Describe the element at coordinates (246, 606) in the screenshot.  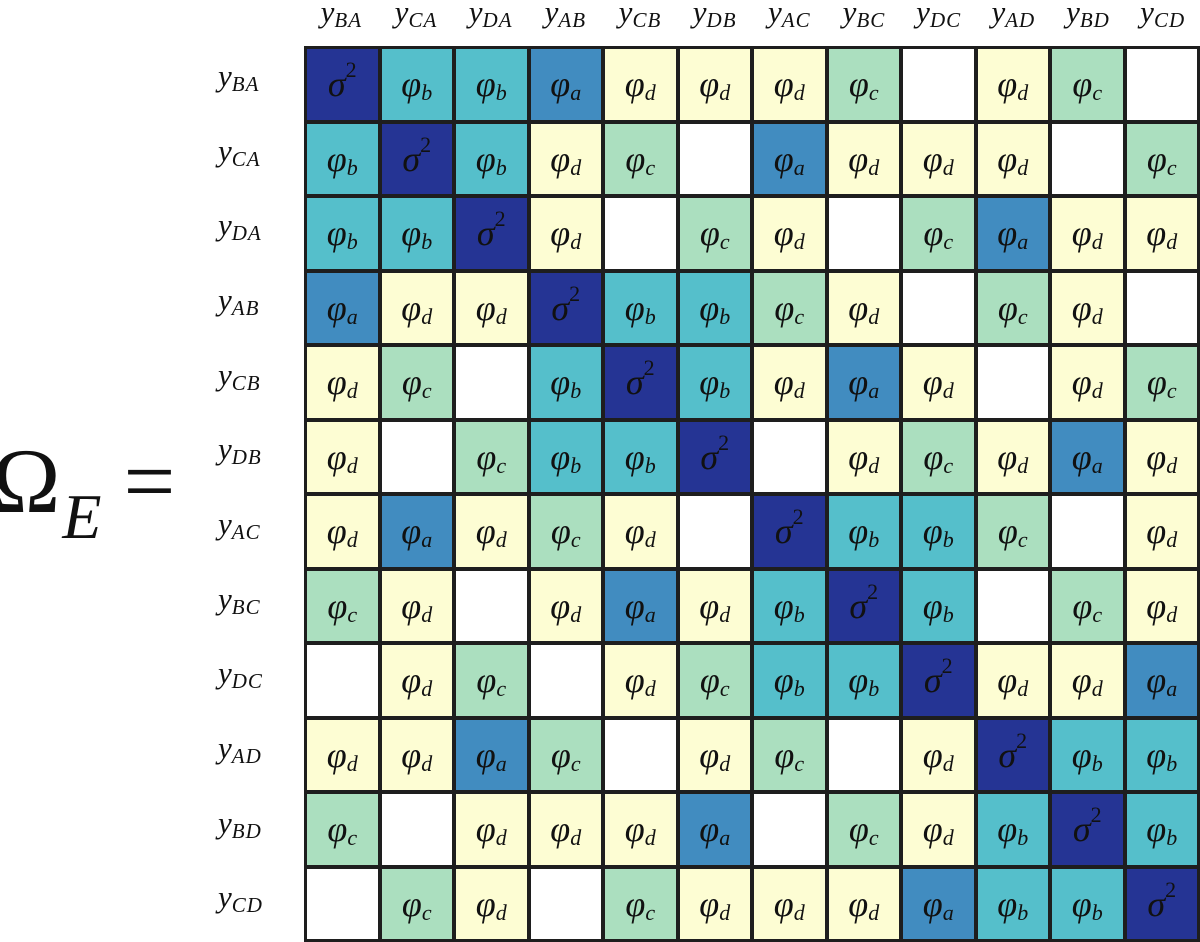
I see `label-subscript: BC` at that location.